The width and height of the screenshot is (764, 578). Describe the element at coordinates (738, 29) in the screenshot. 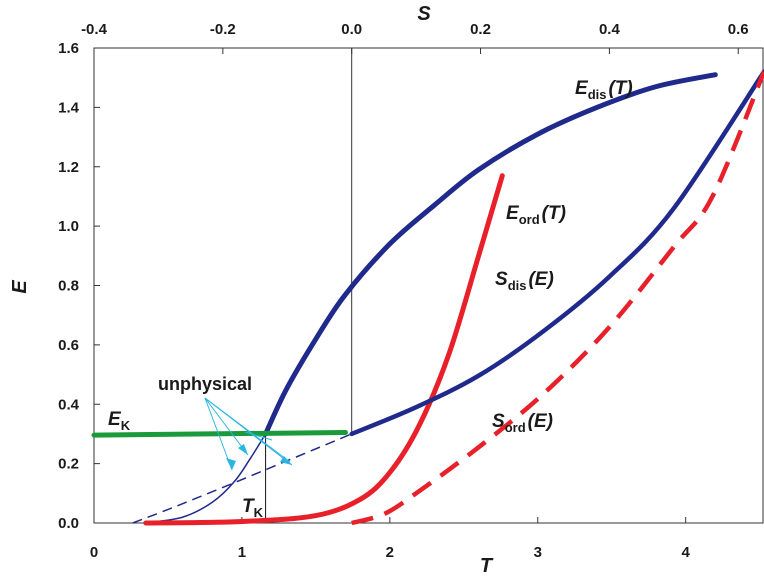

I see `x2-tick-label: 0.6` at that location.